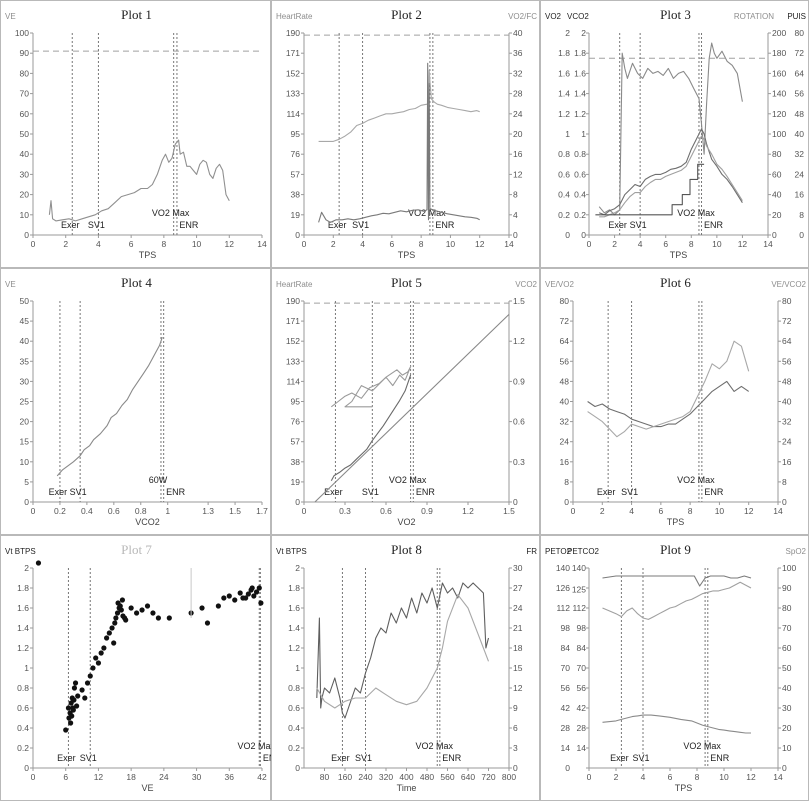 Image resolution: width=809 pixels, height=802 pixels. I want to click on y-tick-label: 112, so click(563, 608).